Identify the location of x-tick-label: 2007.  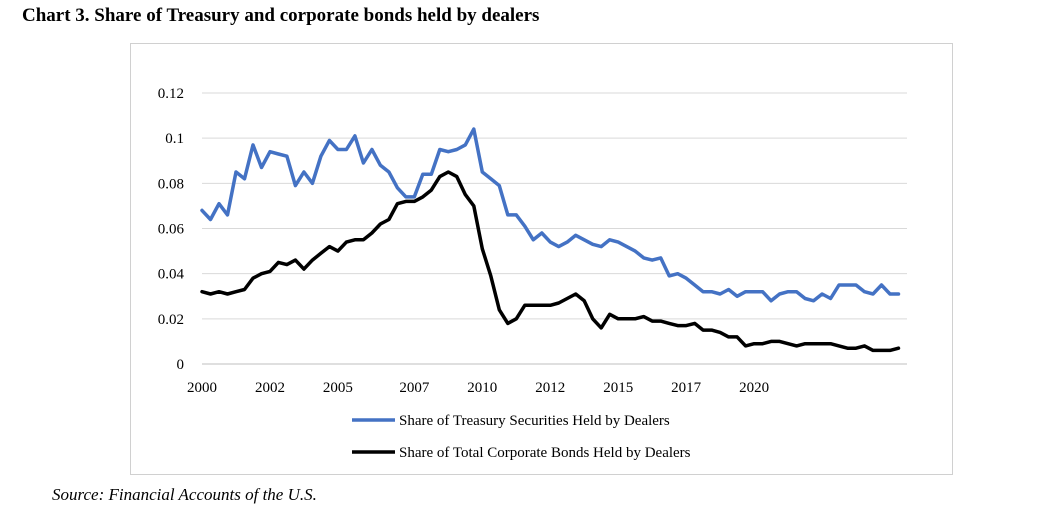
(414, 388).